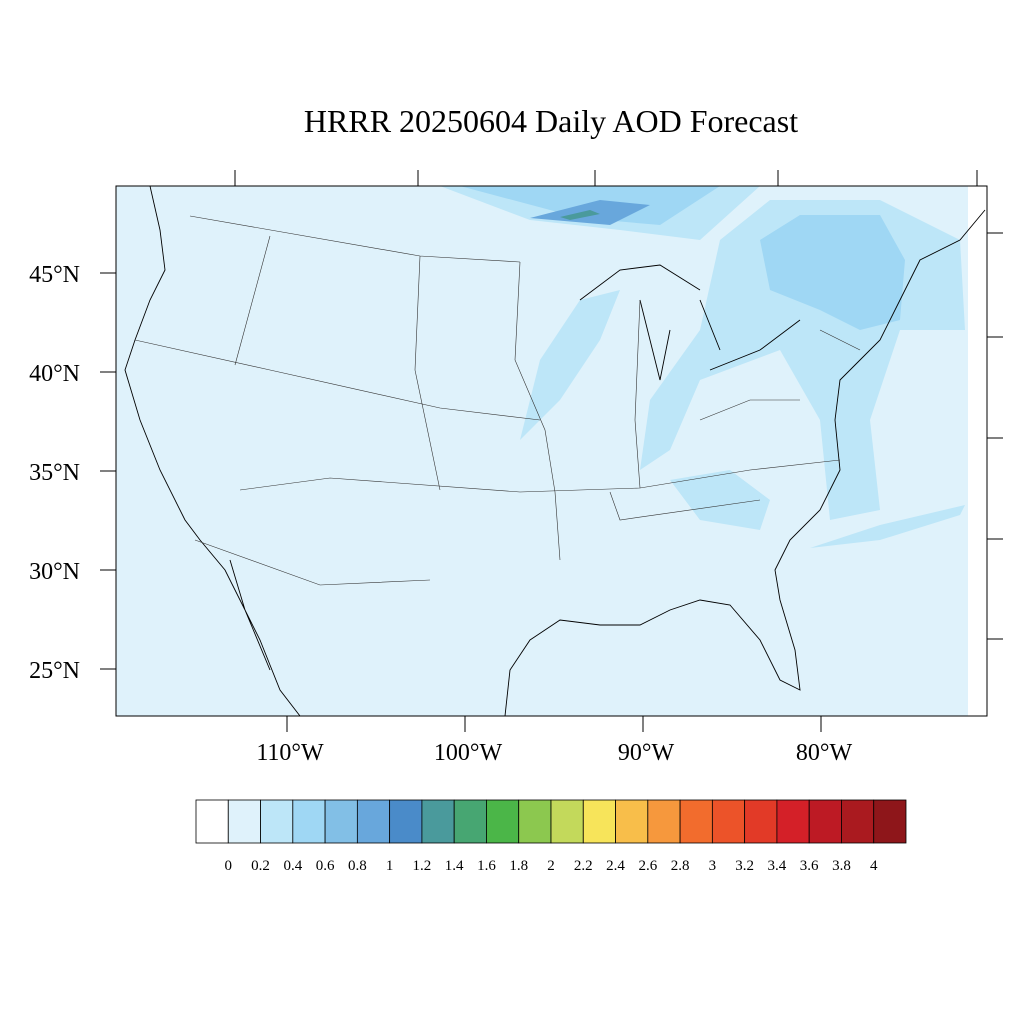 This screenshot has height=1029, width=1024. What do you see at coordinates (518, 866) in the screenshot?
I see `colorbar-label: 1.8` at bounding box center [518, 866].